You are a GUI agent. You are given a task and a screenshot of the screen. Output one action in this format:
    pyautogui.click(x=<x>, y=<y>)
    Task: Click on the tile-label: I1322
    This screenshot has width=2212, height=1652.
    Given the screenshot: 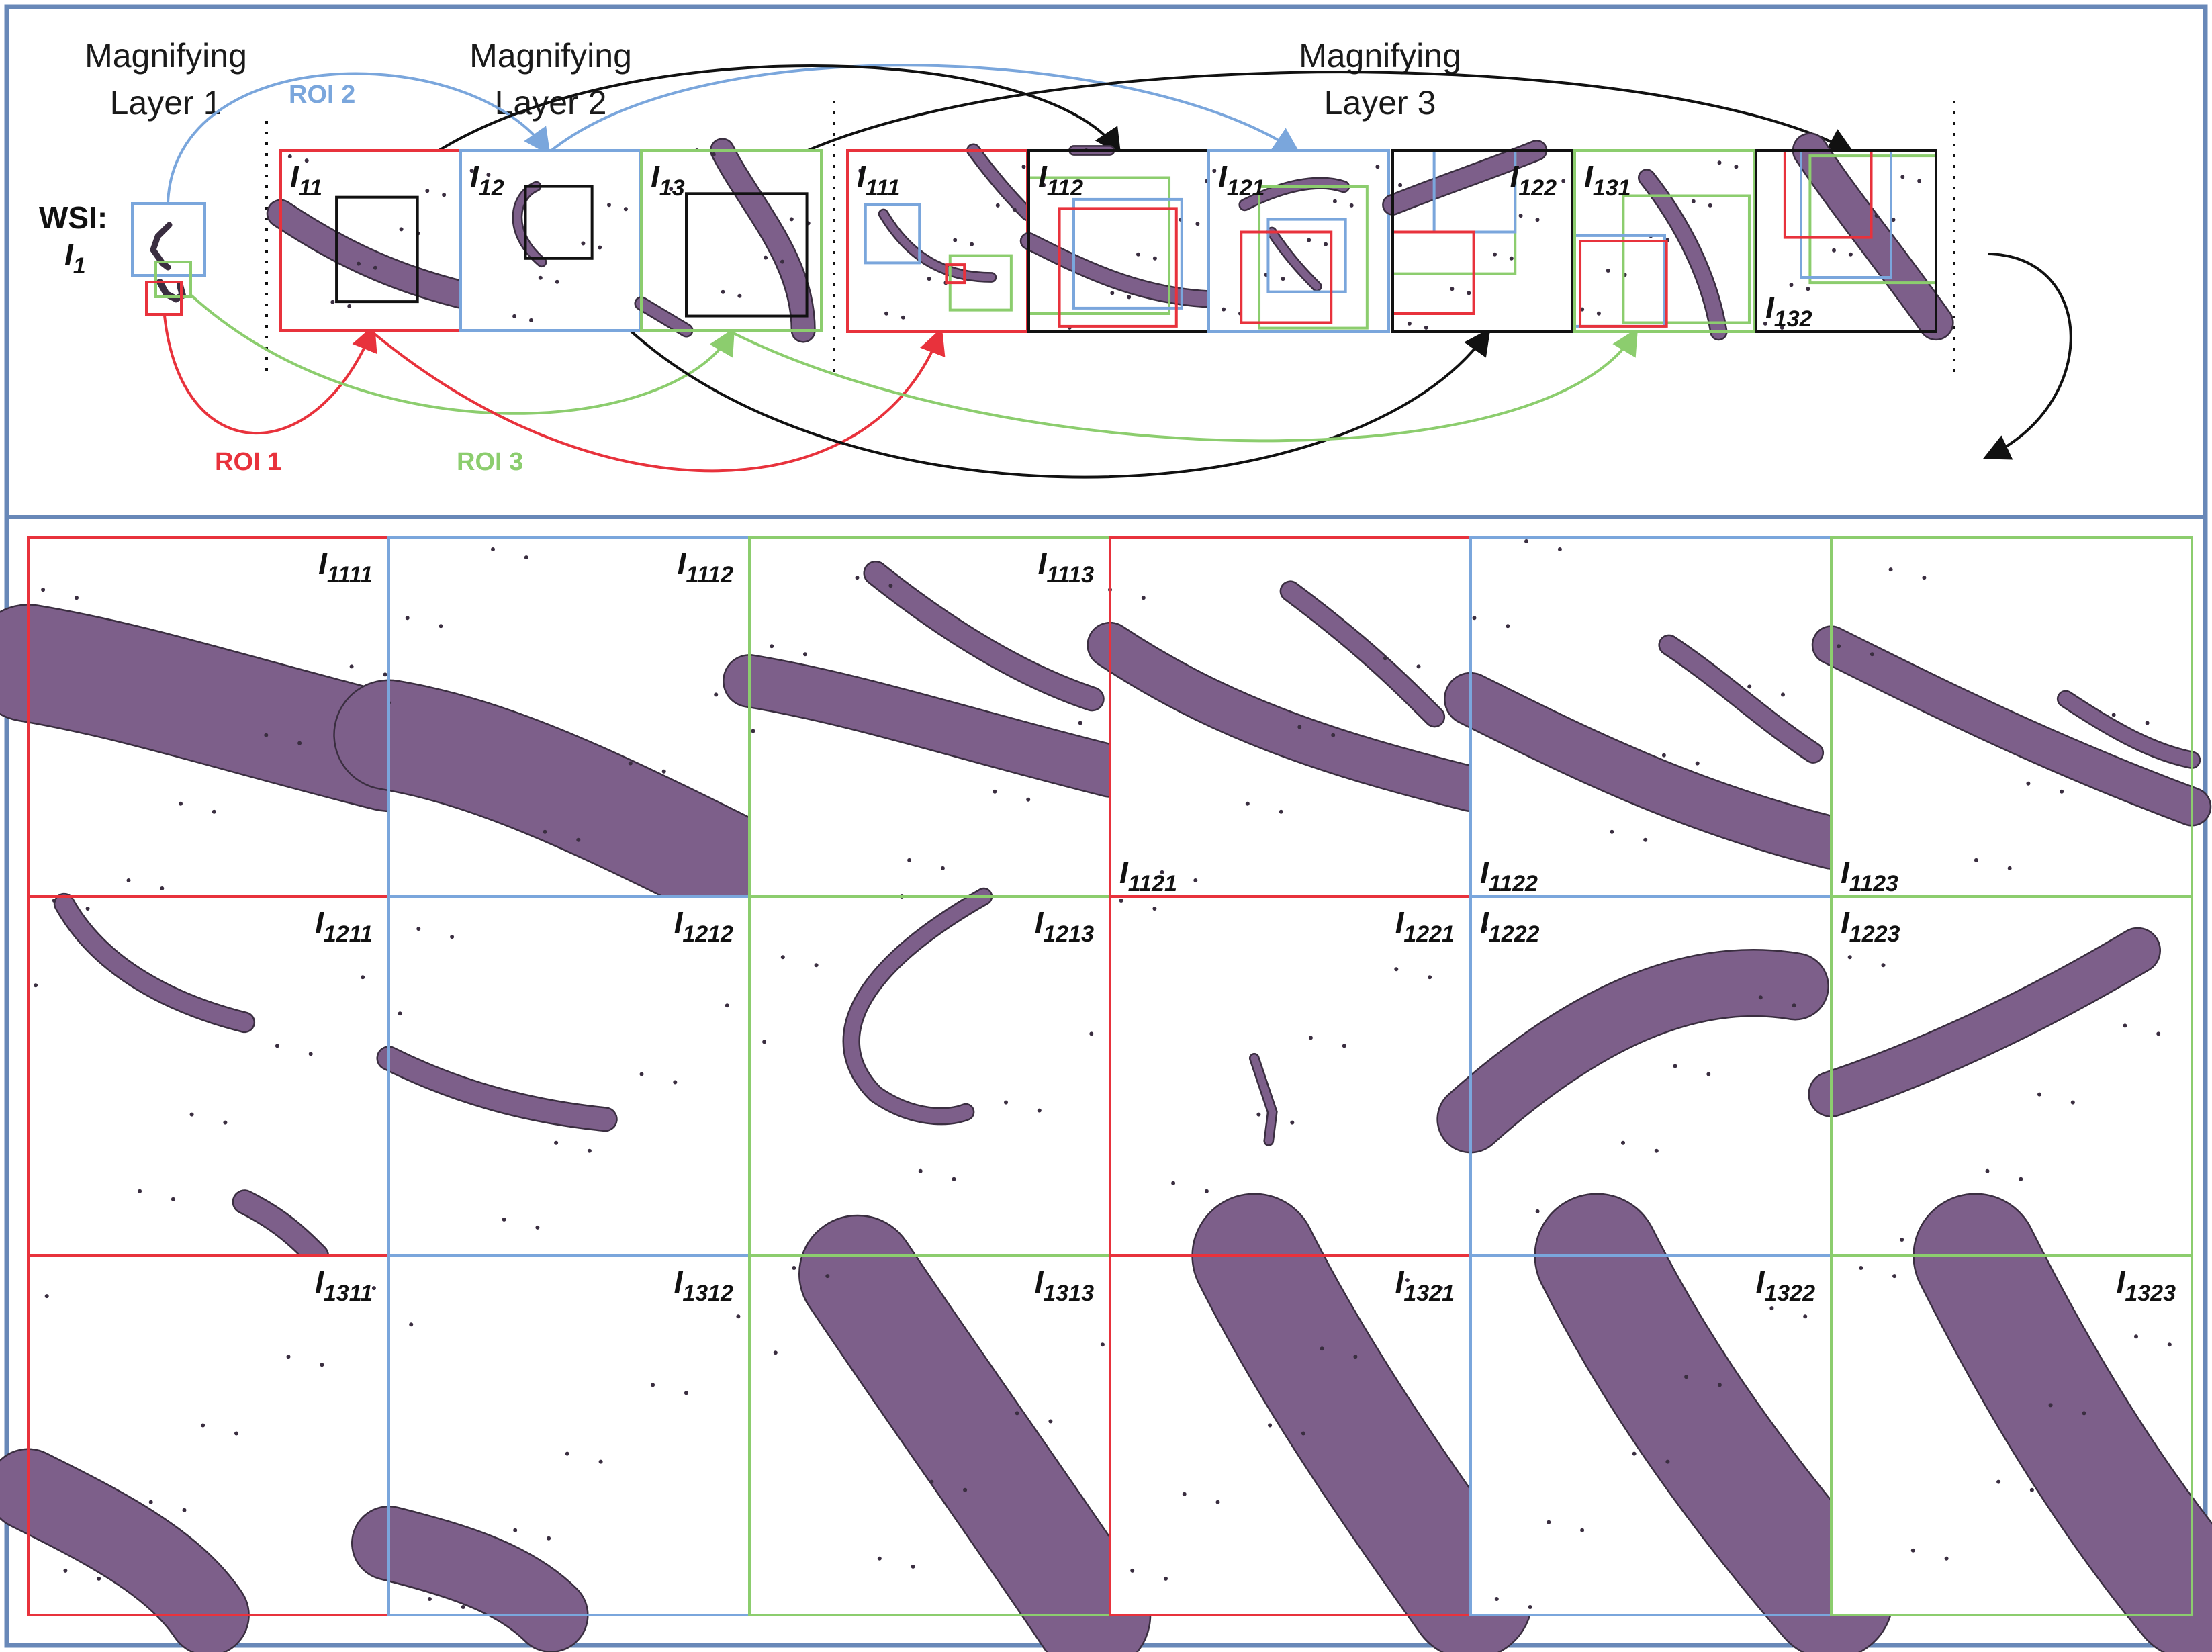 What is the action you would take?
    pyautogui.click(x=1786, y=1285)
    